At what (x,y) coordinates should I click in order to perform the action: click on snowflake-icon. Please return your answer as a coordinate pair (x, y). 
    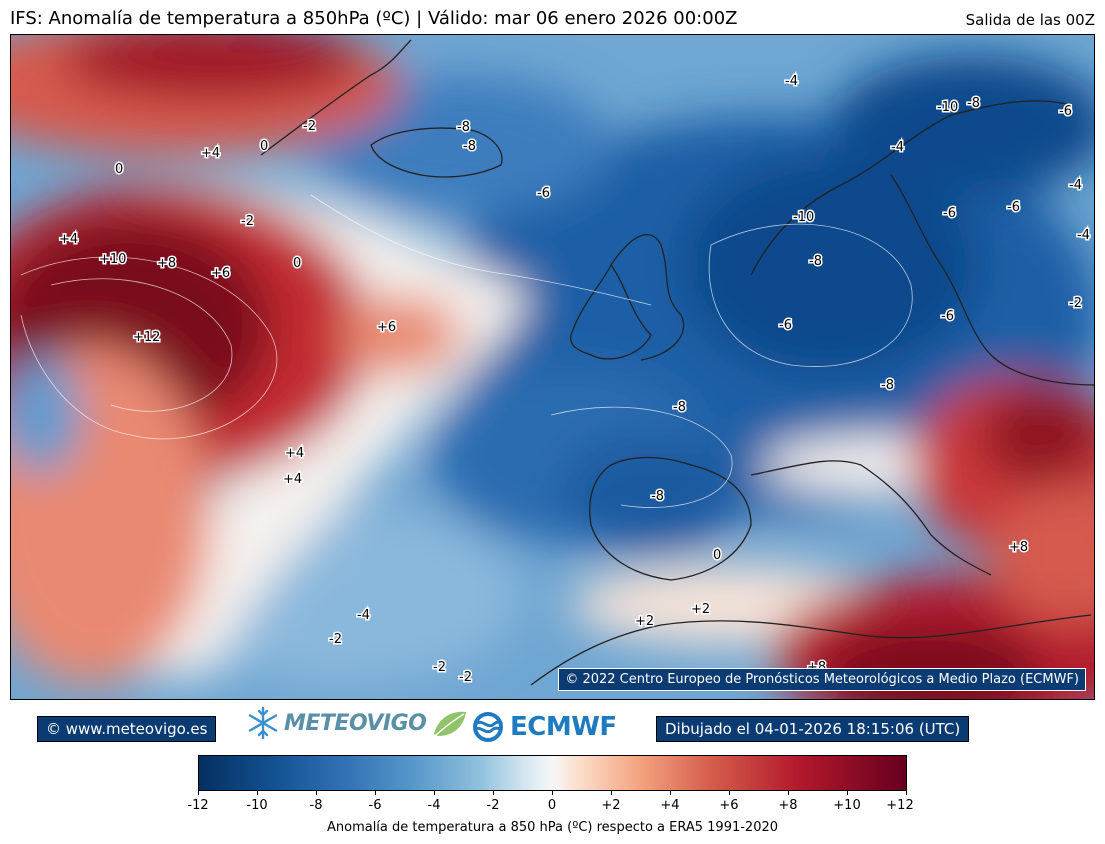
    Looking at the image, I should click on (263, 723).